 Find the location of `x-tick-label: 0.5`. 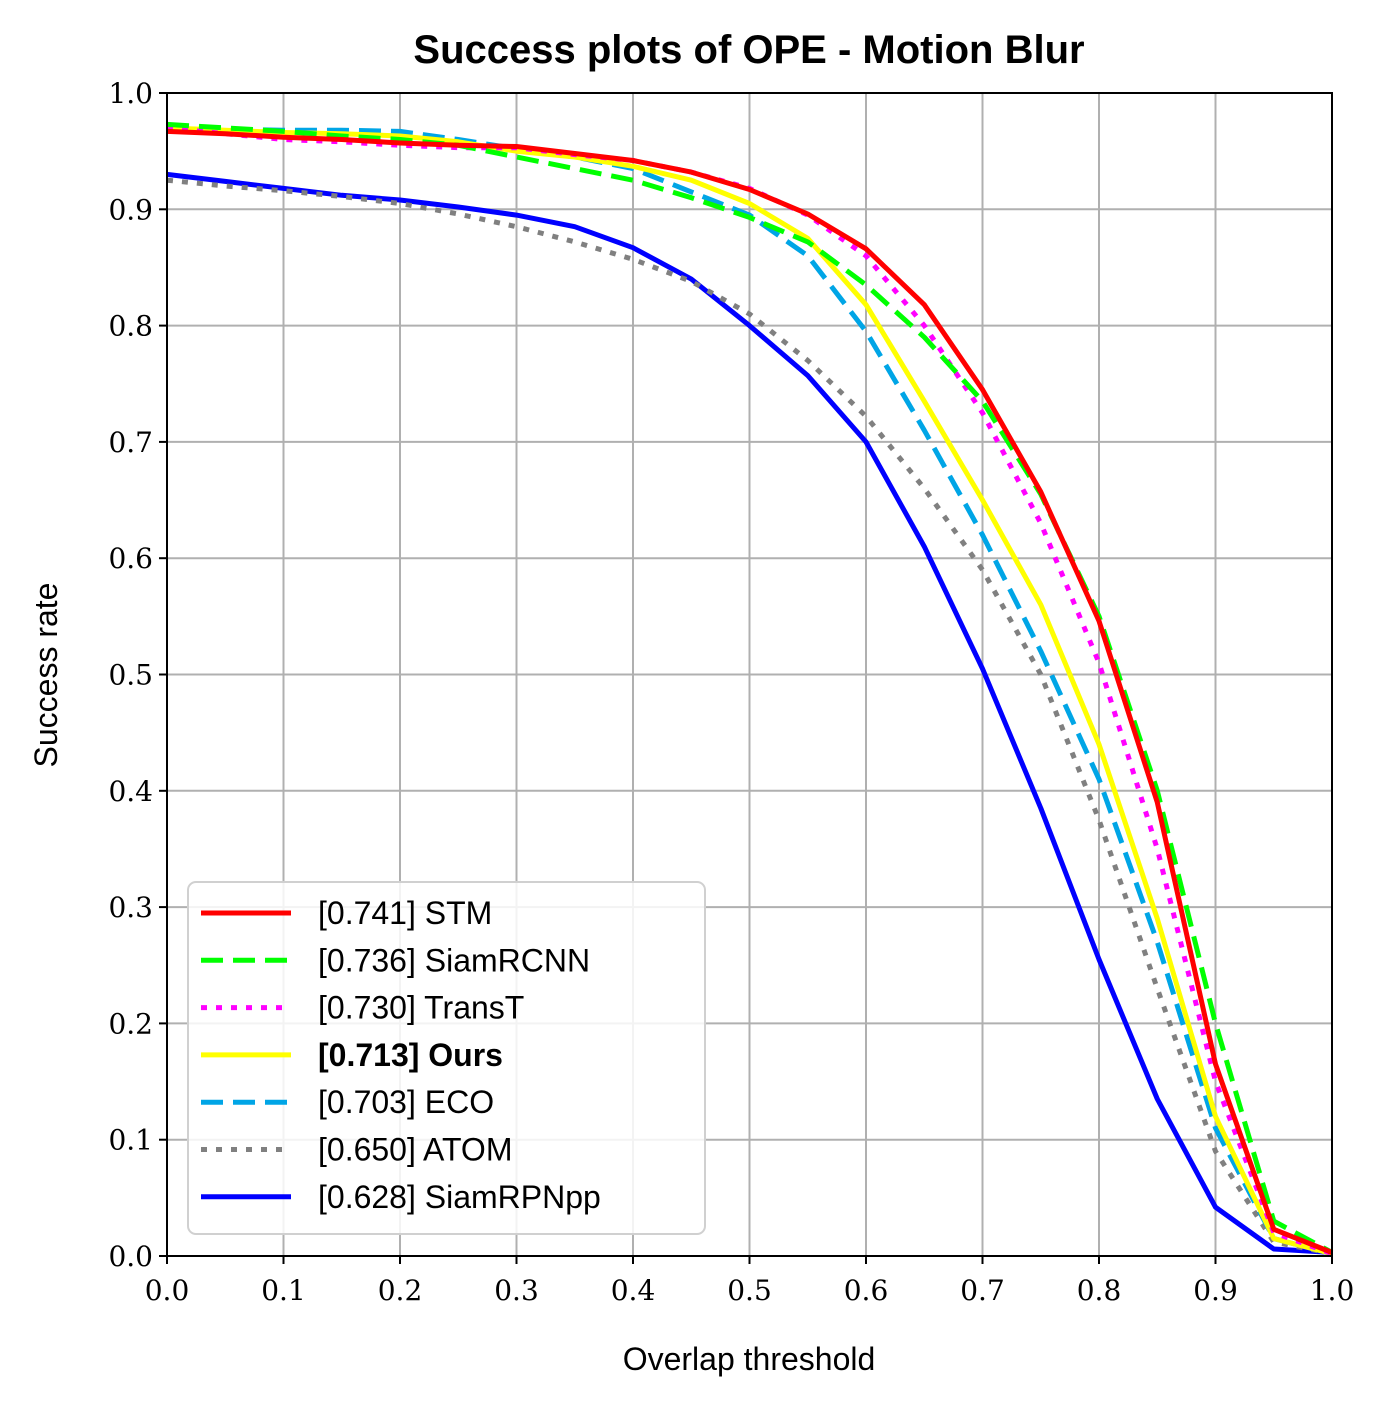

x-tick-label: 0.5 is located at coordinates (749, 1290).